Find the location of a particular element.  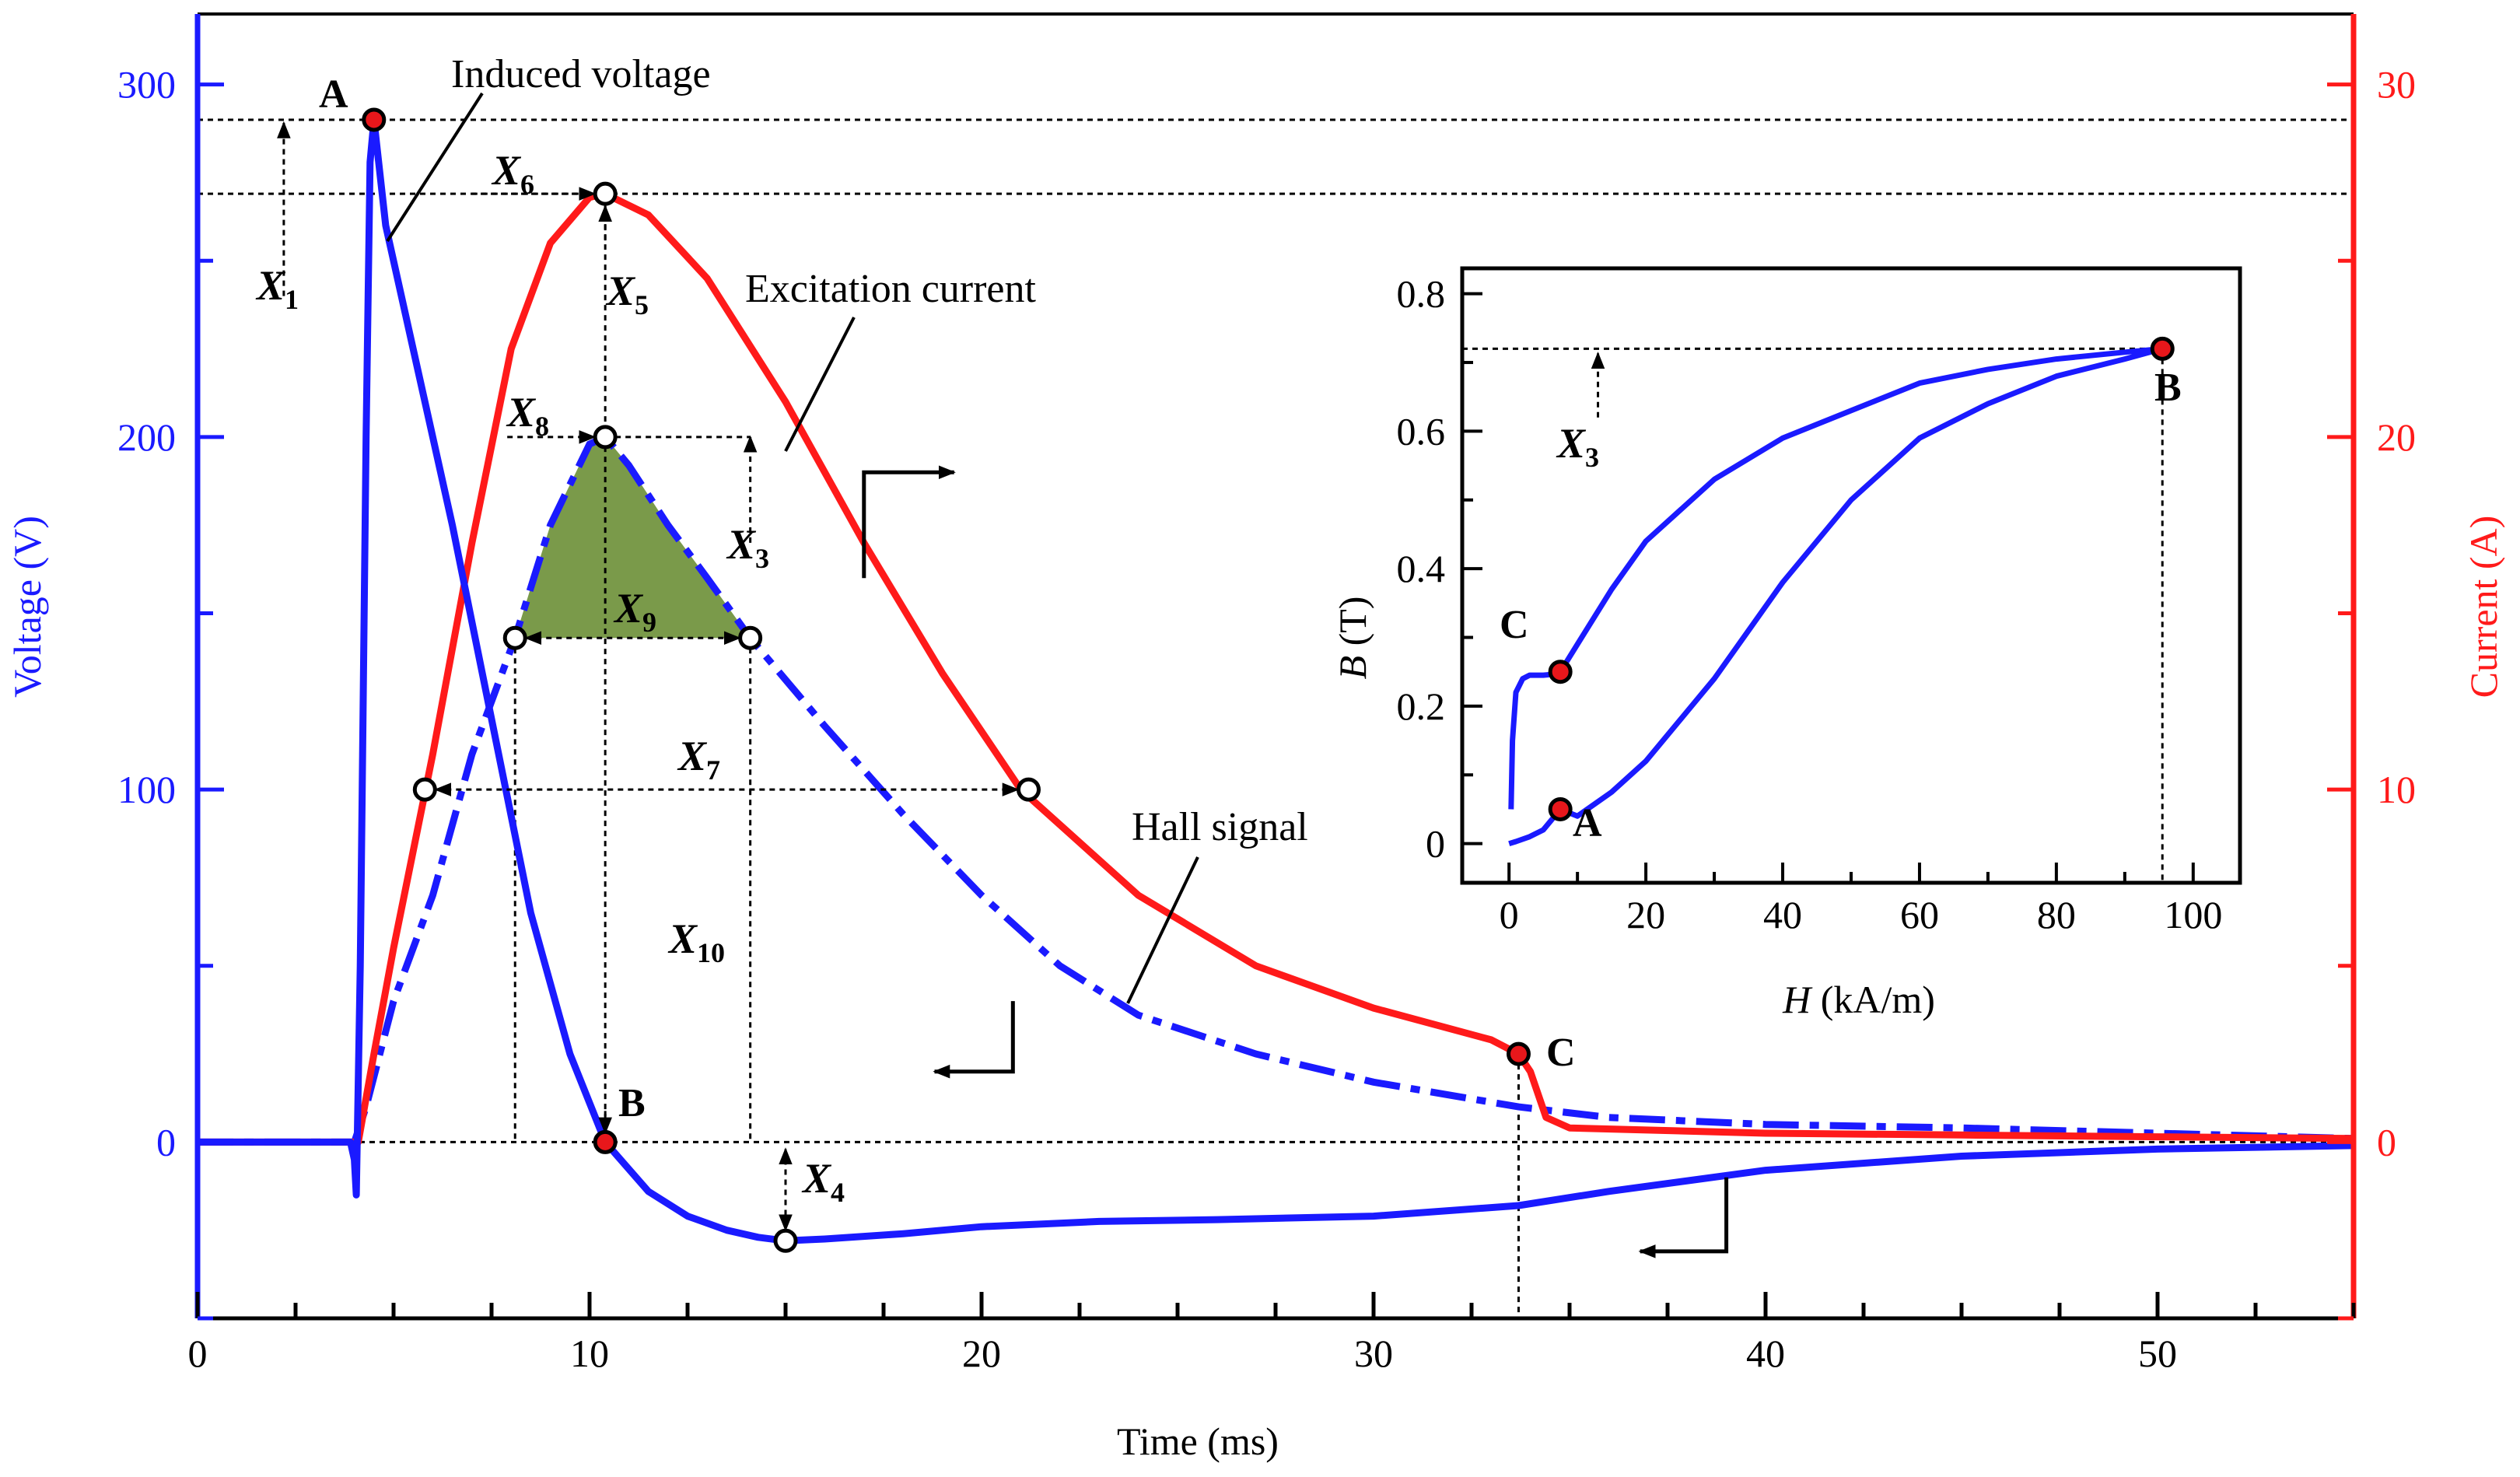

right-tick-label: 10 is located at coordinates (2396, 790).